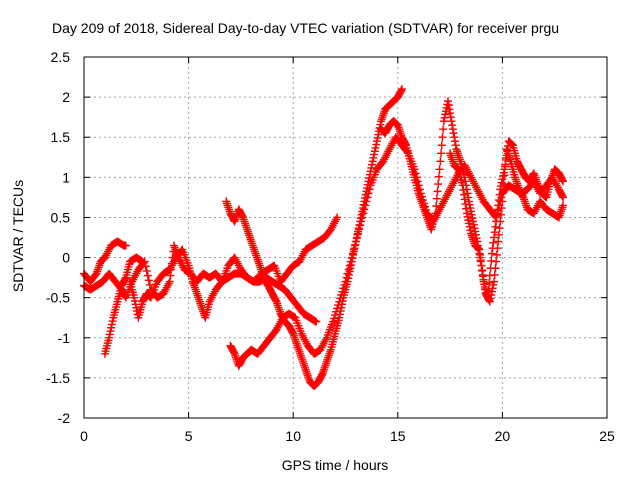  What do you see at coordinates (61, 217) in the screenshot?
I see `y-tick-label: 0.5` at bounding box center [61, 217].